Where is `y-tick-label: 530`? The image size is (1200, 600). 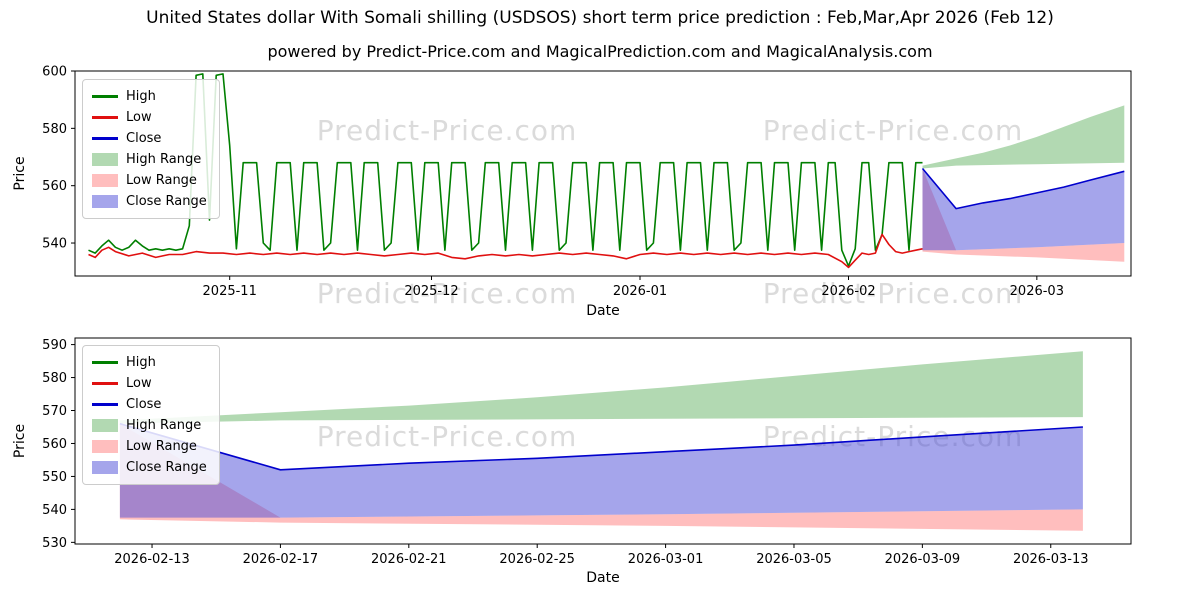
y-tick-label: 530 is located at coordinates (54, 543).